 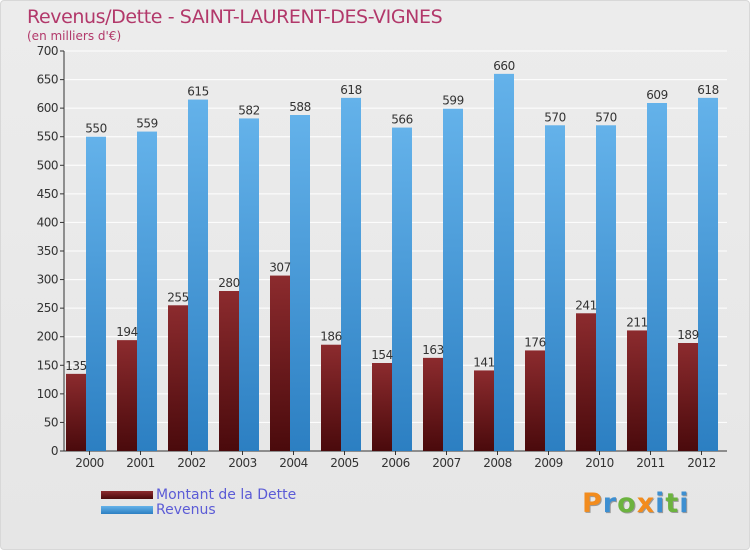 I want to click on bar-revenus-2011, so click(x=657, y=277).